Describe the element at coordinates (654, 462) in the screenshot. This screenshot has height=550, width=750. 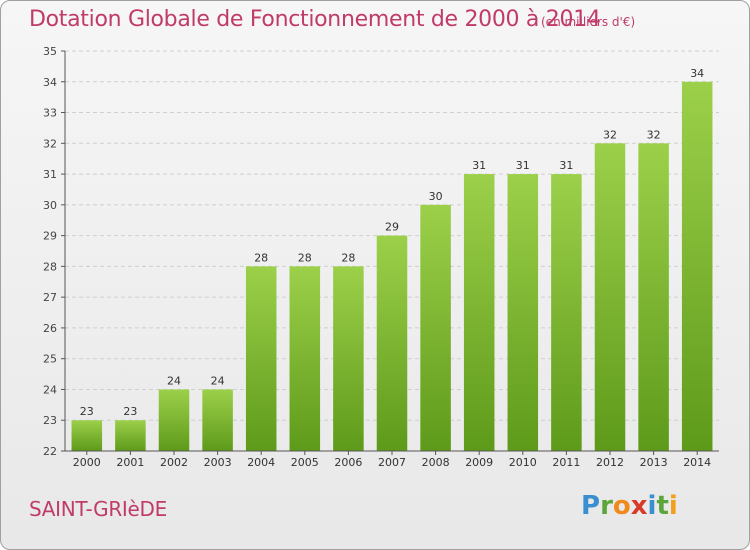
I see `x-tick-label: 2013` at that location.